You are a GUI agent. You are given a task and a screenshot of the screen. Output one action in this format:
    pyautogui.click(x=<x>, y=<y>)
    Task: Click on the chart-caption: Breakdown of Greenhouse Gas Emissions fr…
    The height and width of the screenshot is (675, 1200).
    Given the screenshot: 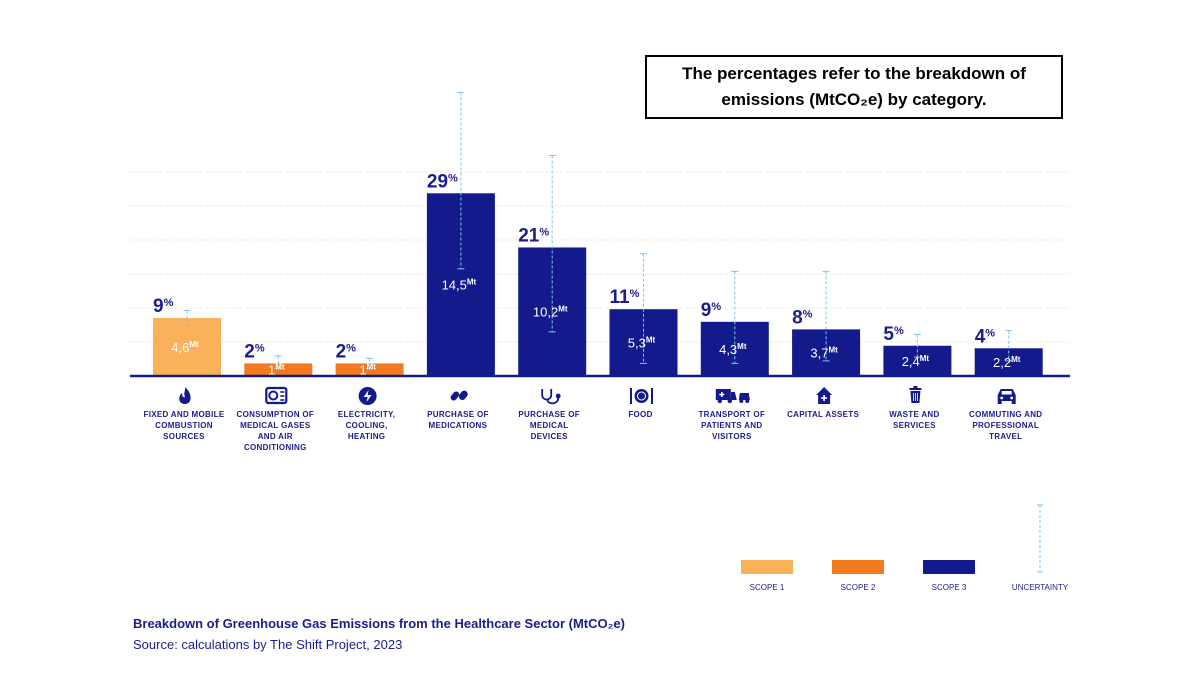 What is the action you would take?
    pyautogui.click(x=379, y=634)
    